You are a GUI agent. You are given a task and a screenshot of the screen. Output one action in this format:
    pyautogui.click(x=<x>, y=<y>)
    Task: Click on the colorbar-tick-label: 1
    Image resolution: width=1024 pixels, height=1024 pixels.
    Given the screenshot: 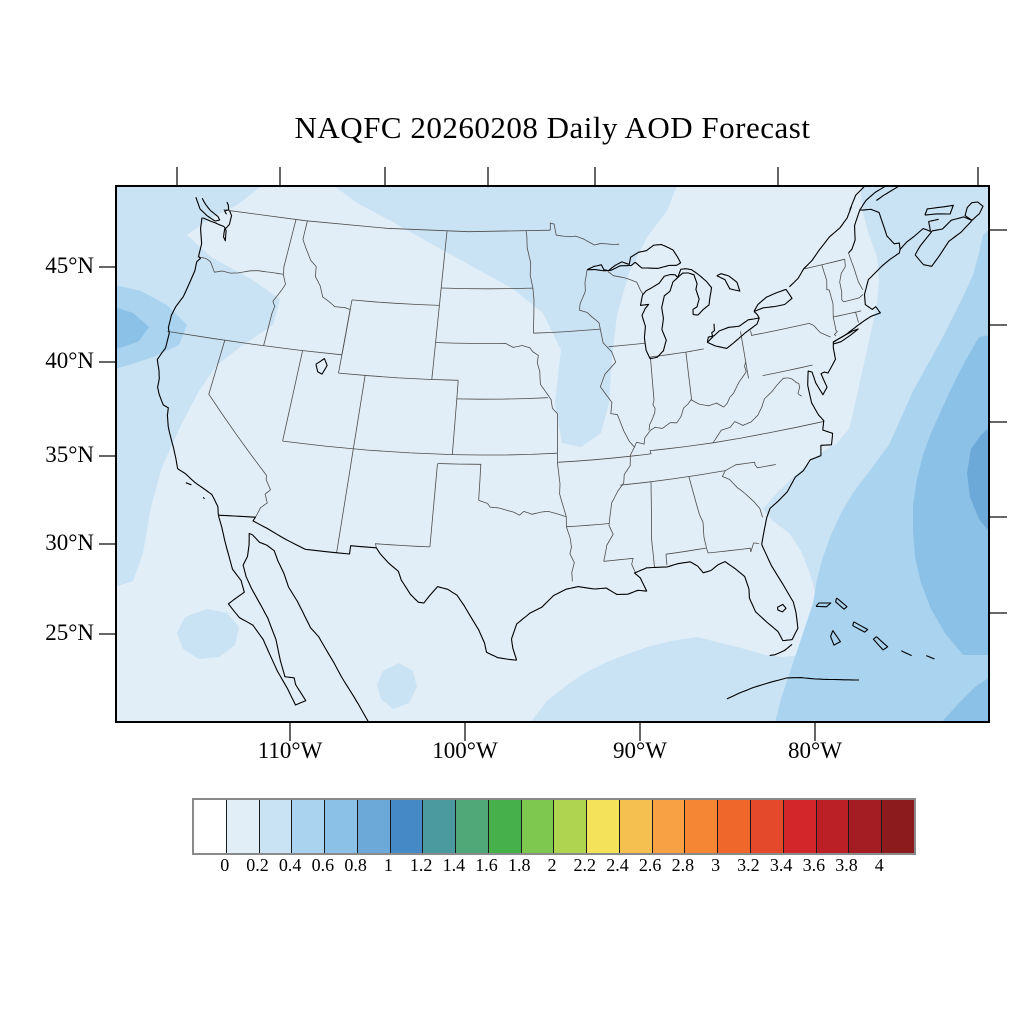 What is the action you would take?
    pyautogui.click(x=388, y=865)
    